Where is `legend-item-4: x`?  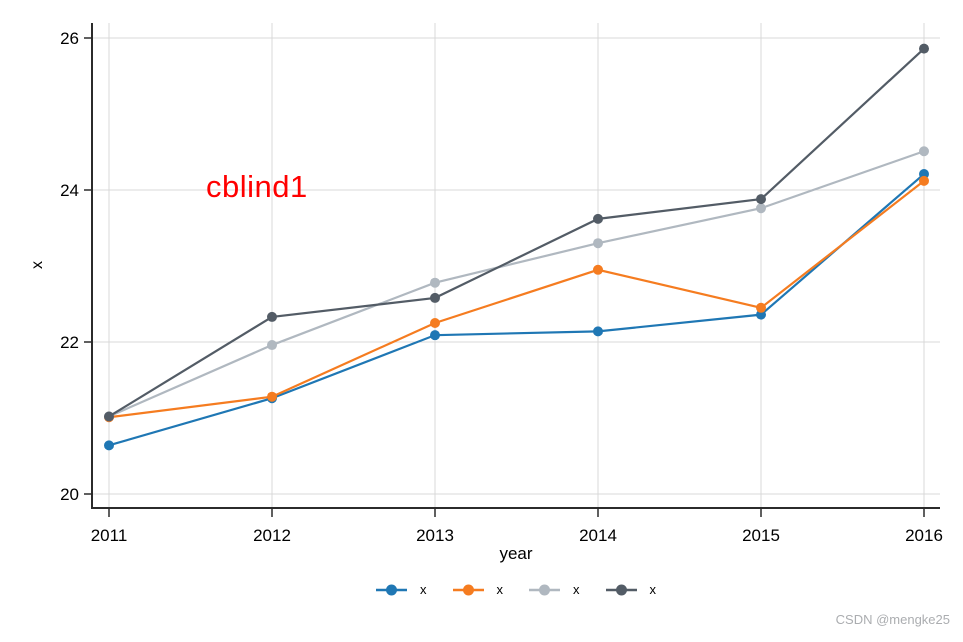
legend-item-4: x is located at coordinates (631, 589).